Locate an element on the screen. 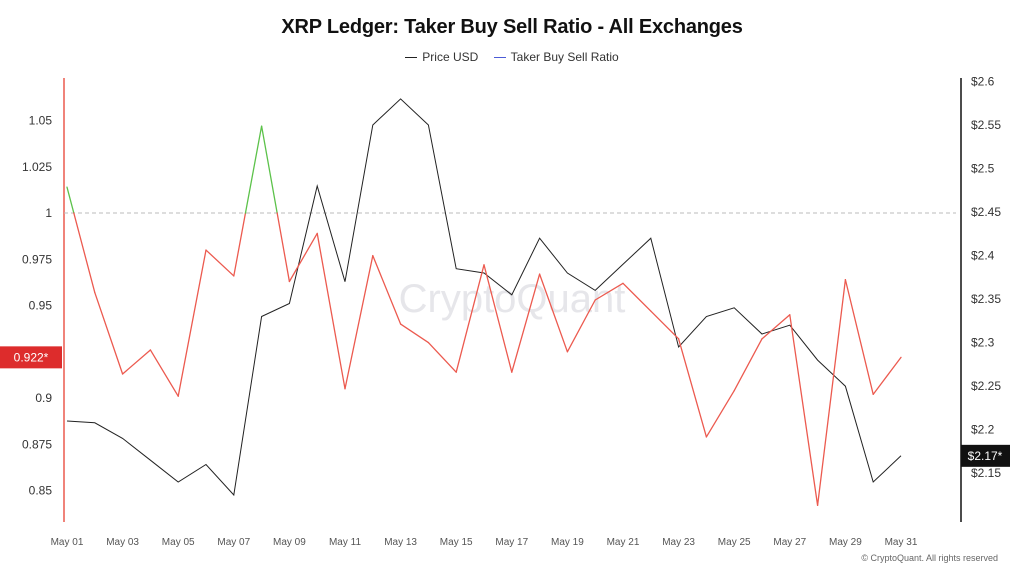 Image resolution: width=1024 pixels, height=576 pixels. left-tick-label: 0.9 is located at coordinates (43, 398).